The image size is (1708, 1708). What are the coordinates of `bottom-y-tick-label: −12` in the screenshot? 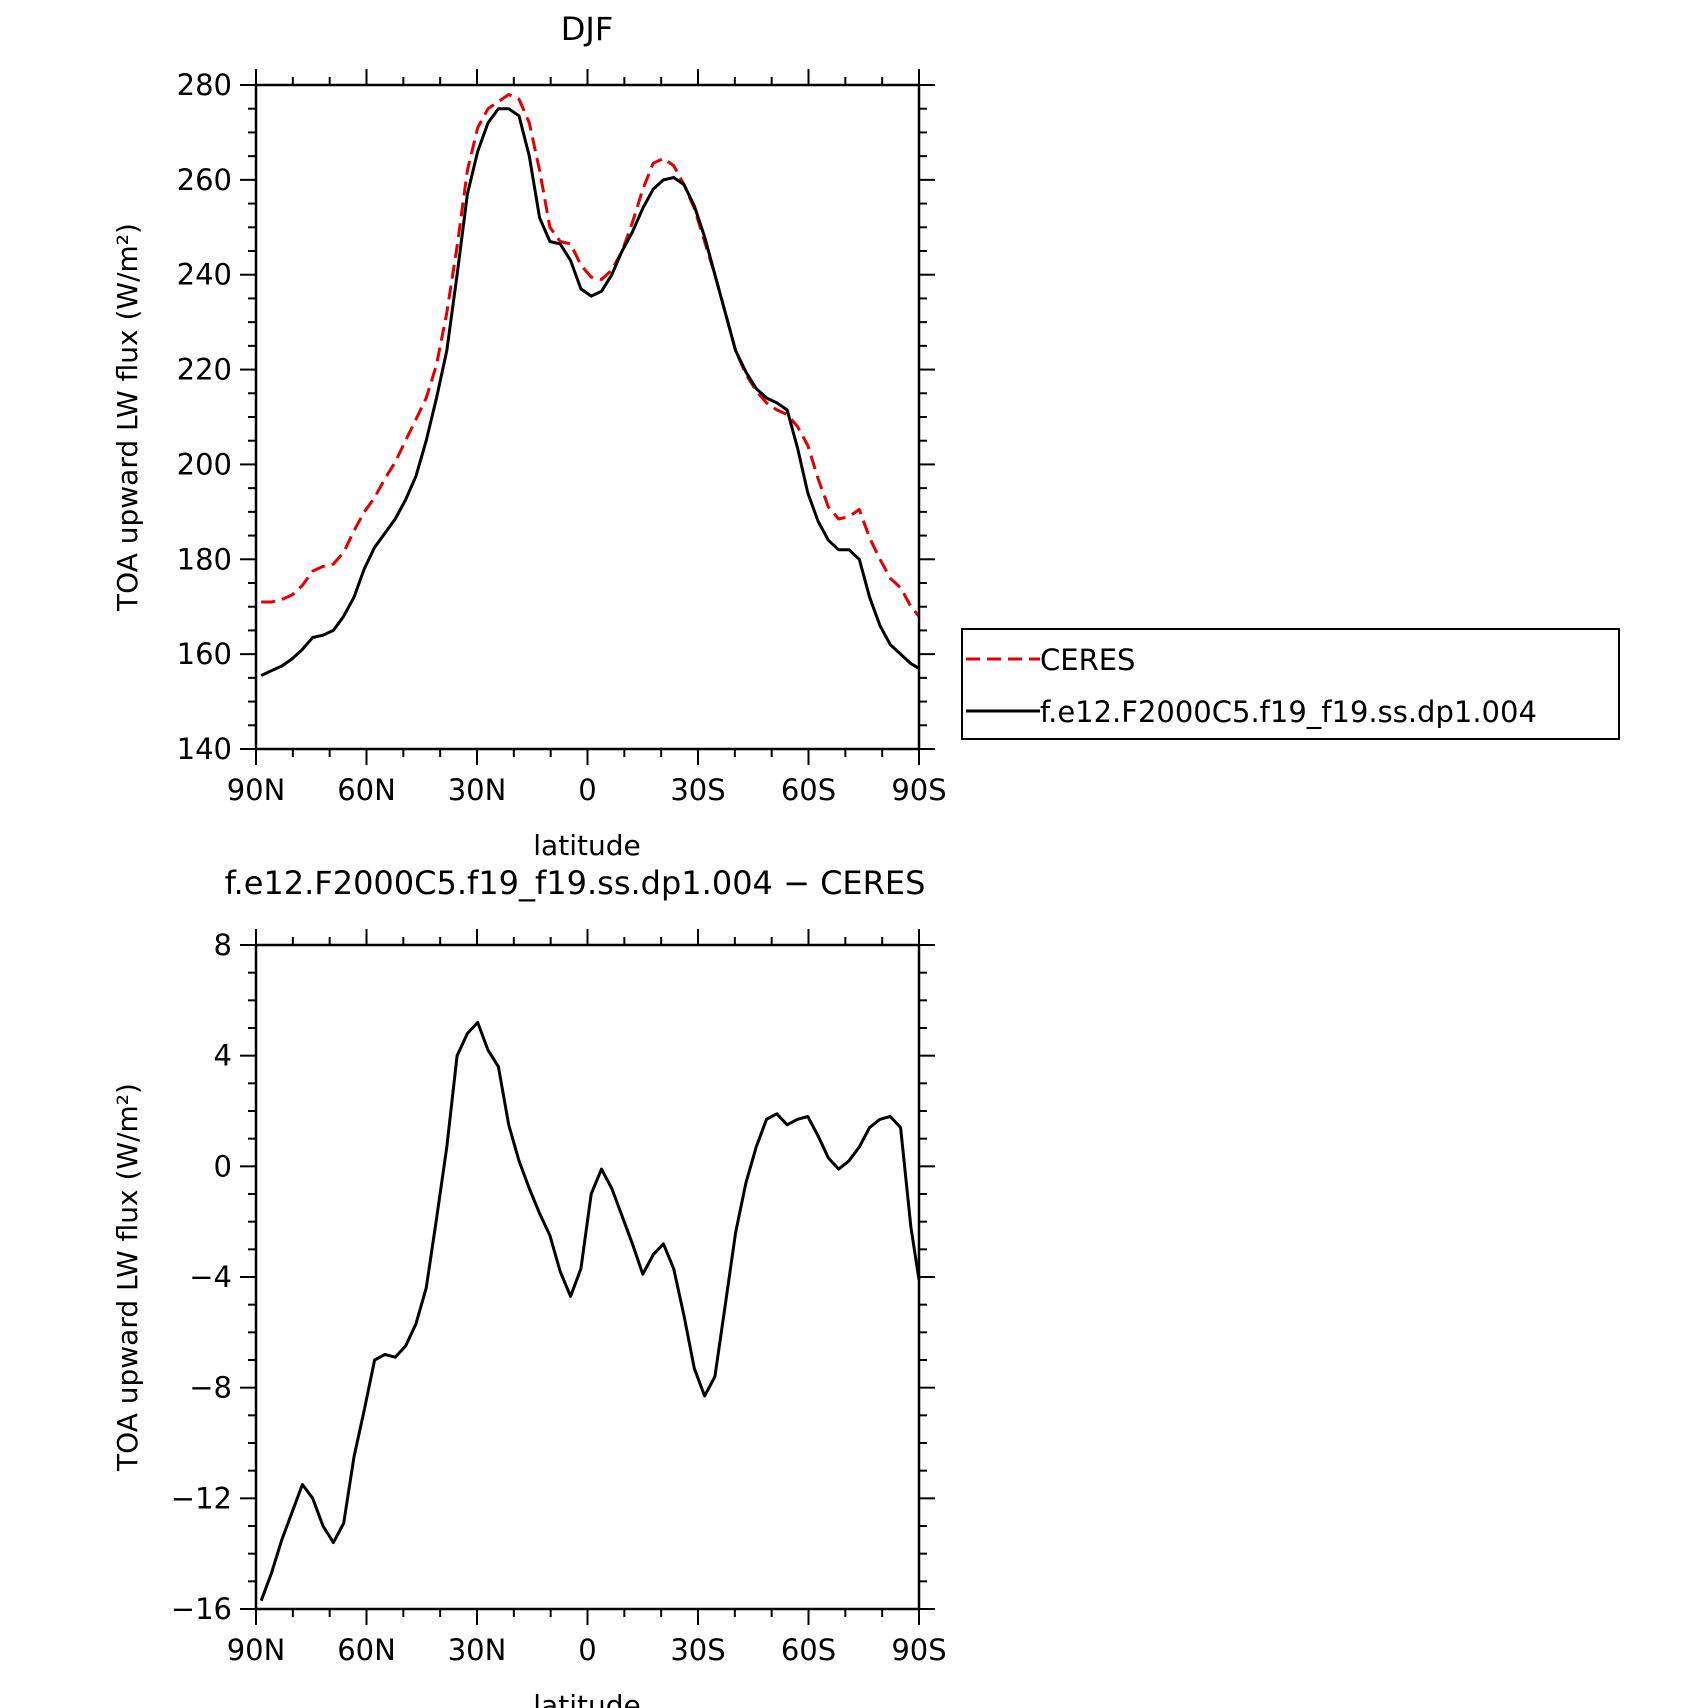 It's located at (201, 1498).